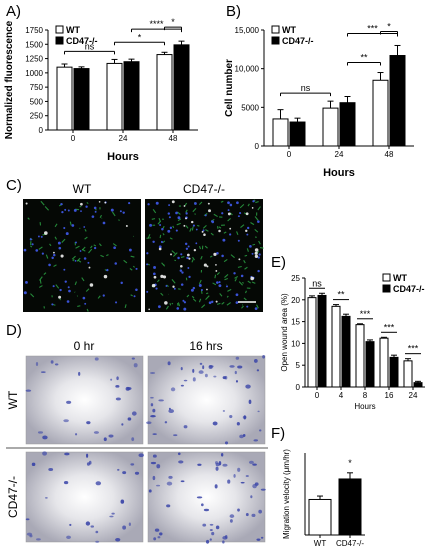 This screenshot has width=436, height=550. What do you see at coordinates (295, 343) in the screenshot?
I see `y-tick-label: 10` at bounding box center [295, 343].